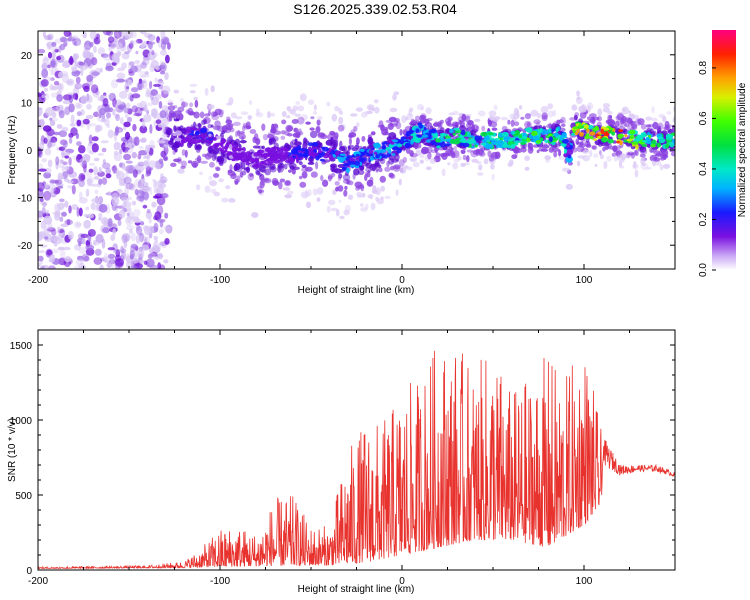 The image size is (750, 600). Describe the element at coordinates (220, 280) in the screenshot. I see `spectrogram-x-tick-label: -100` at that location.